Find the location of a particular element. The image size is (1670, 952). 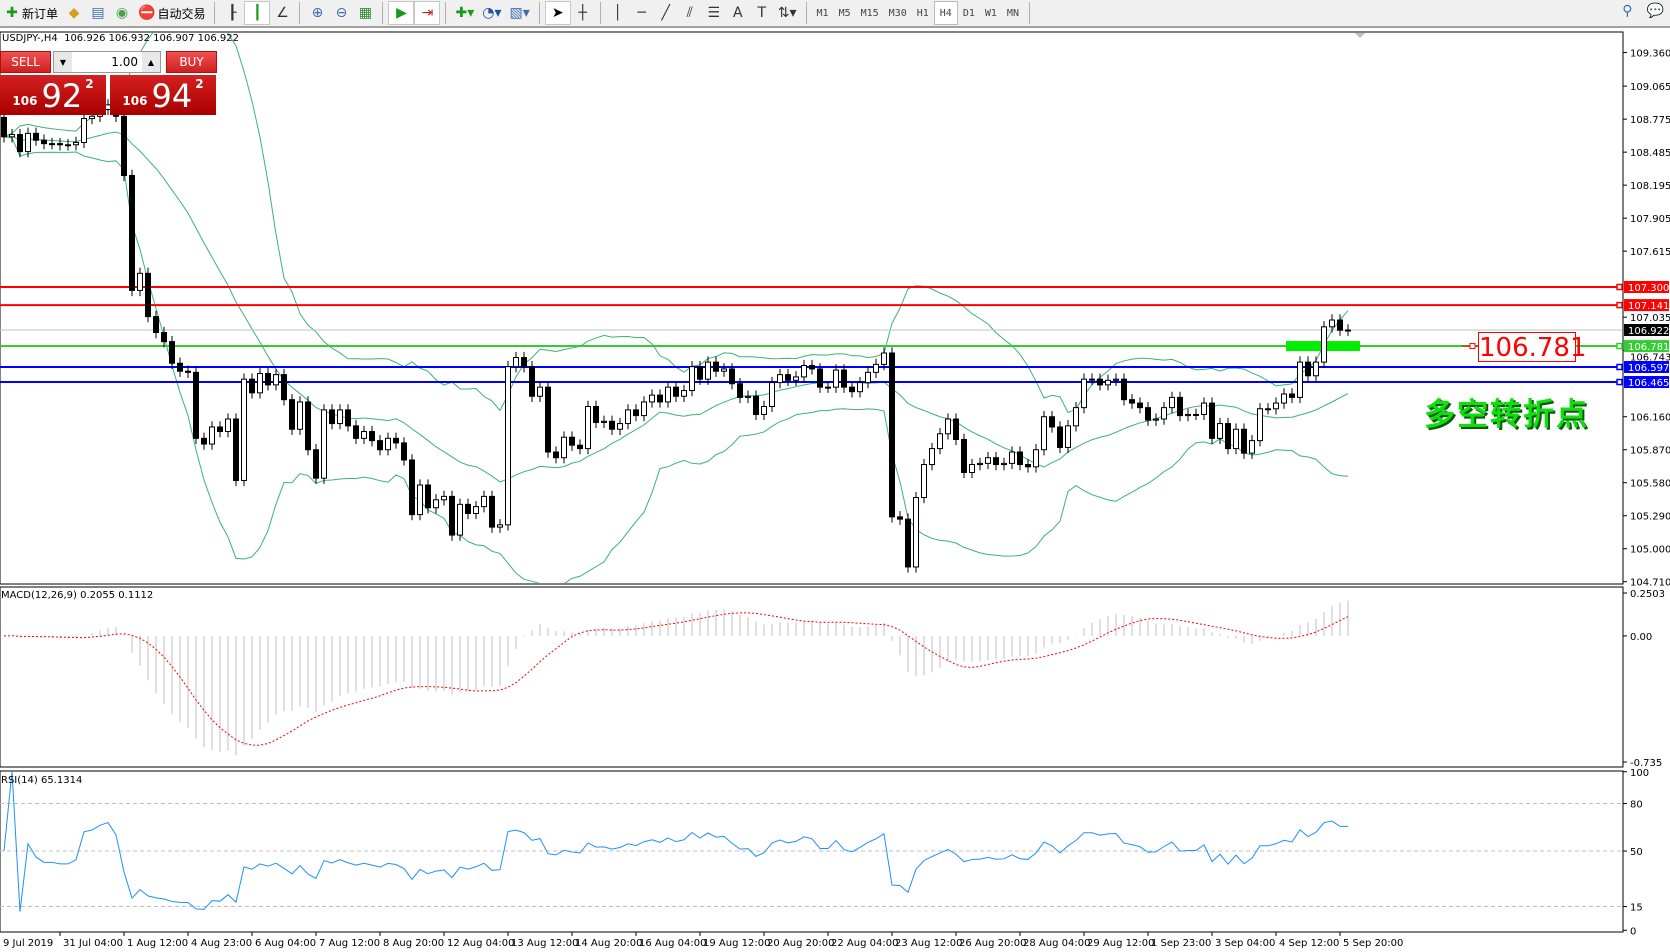

trendline-button: ╱ is located at coordinates (666, 13).